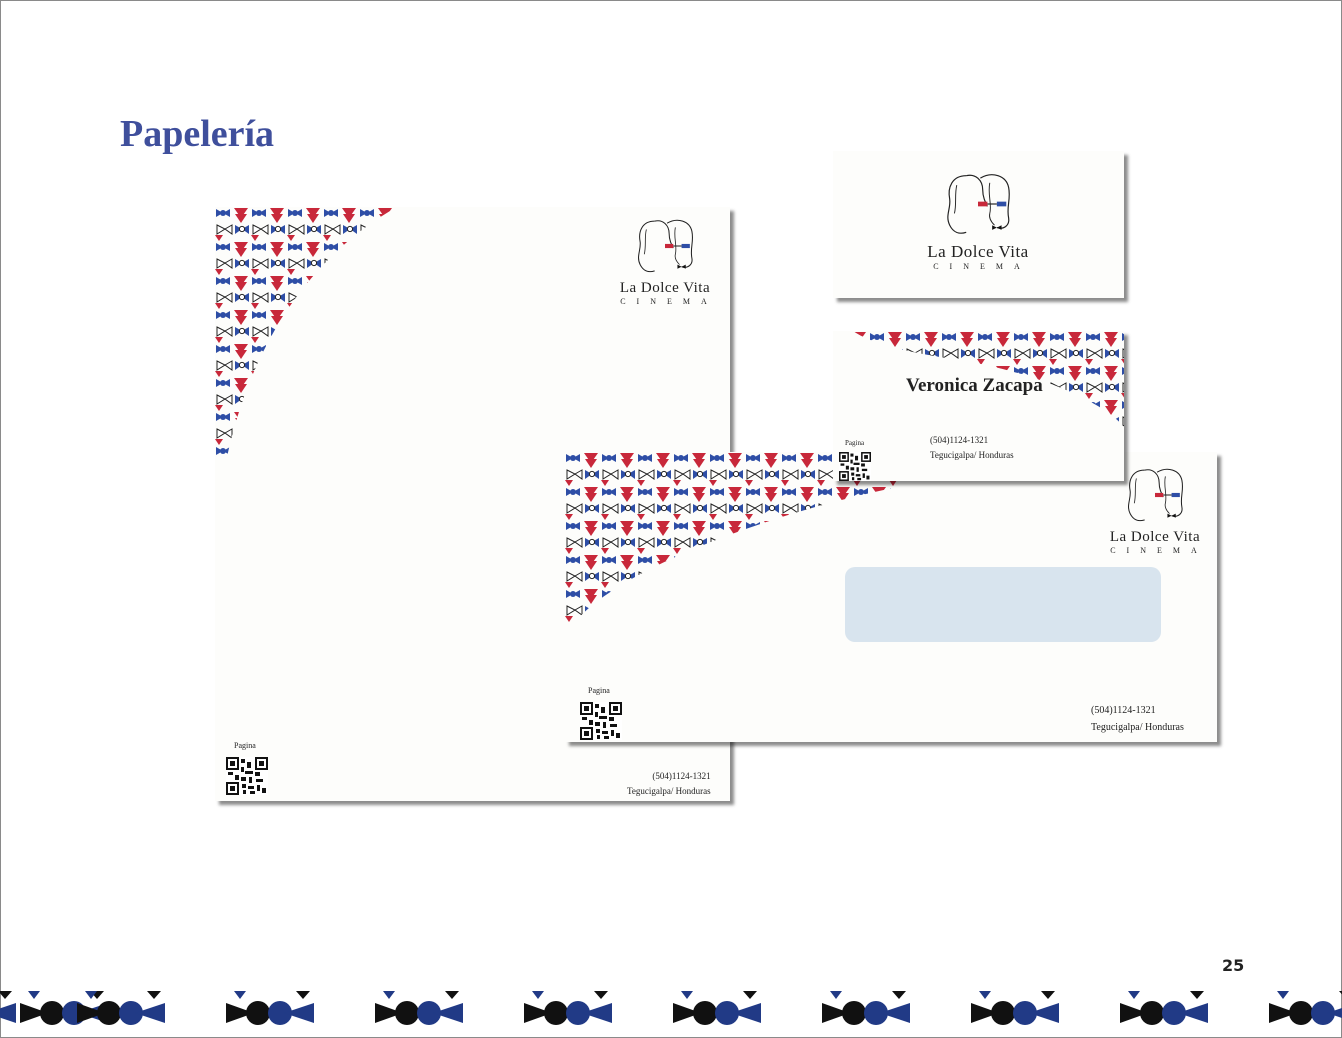 Image resolution: width=1342 pixels, height=1038 pixels. Describe the element at coordinates (974, 385) in the screenshot. I see `card-holder-name: Veronica Zacapa` at that location.